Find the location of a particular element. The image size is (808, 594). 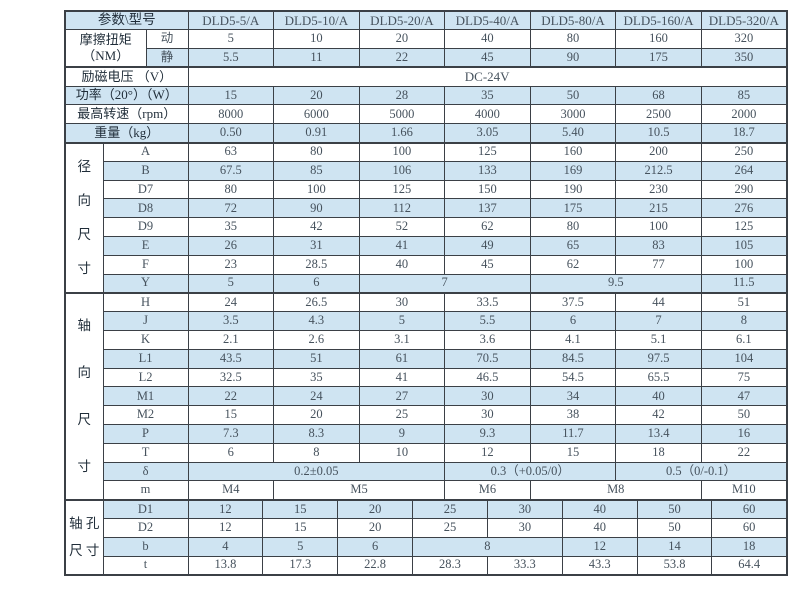

sub-label: 动 is located at coordinates (167, 39).